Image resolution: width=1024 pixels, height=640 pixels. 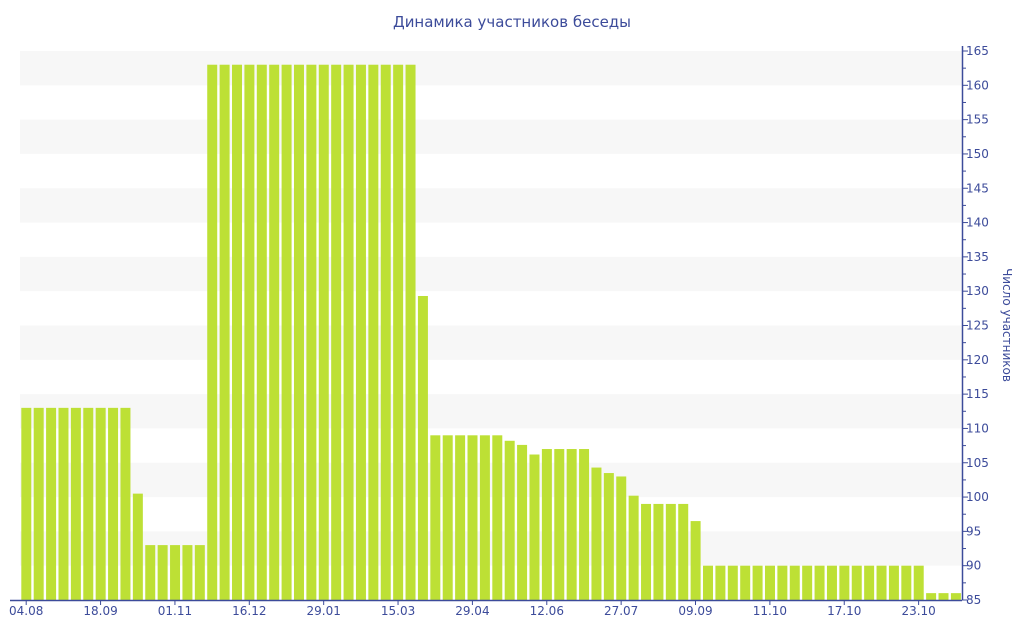 What do you see at coordinates (695, 611) in the screenshot?
I see `x-tick-label: 09.09` at bounding box center [695, 611].